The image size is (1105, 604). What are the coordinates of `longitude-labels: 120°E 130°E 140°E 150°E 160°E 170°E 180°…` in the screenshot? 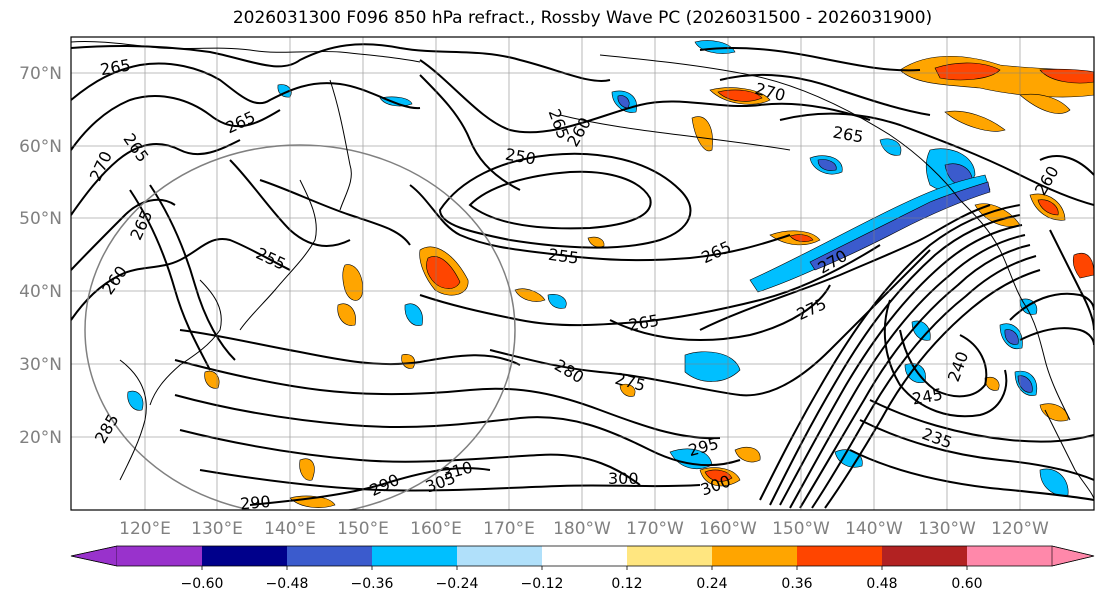 It's located at (584, 529).